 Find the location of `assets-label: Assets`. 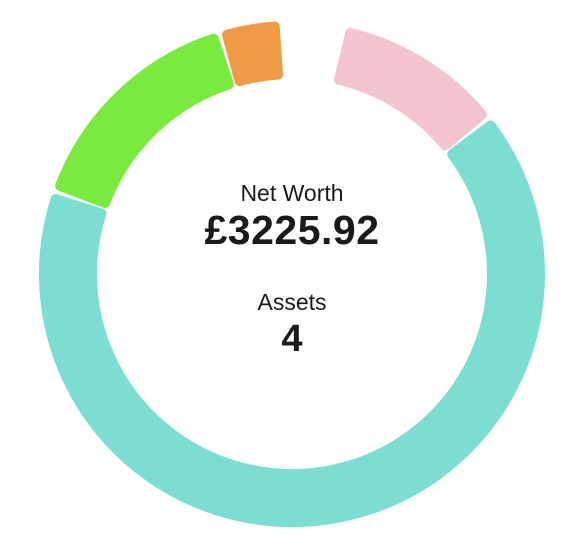

assets-label: Assets is located at coordinates (292, 302).